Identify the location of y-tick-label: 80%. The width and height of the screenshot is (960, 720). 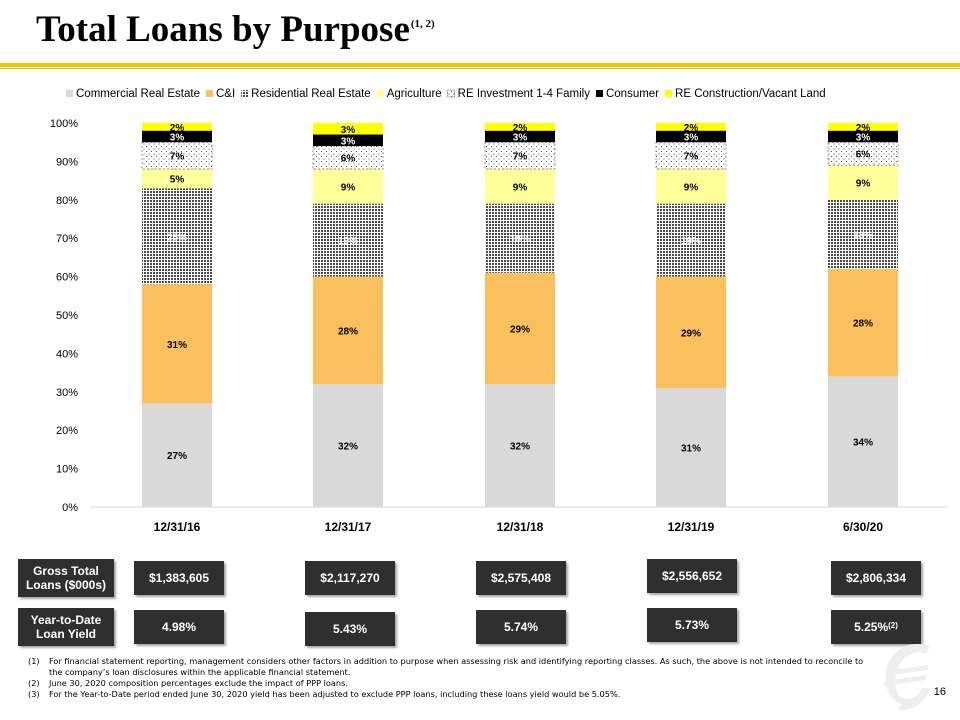
(67, 201).